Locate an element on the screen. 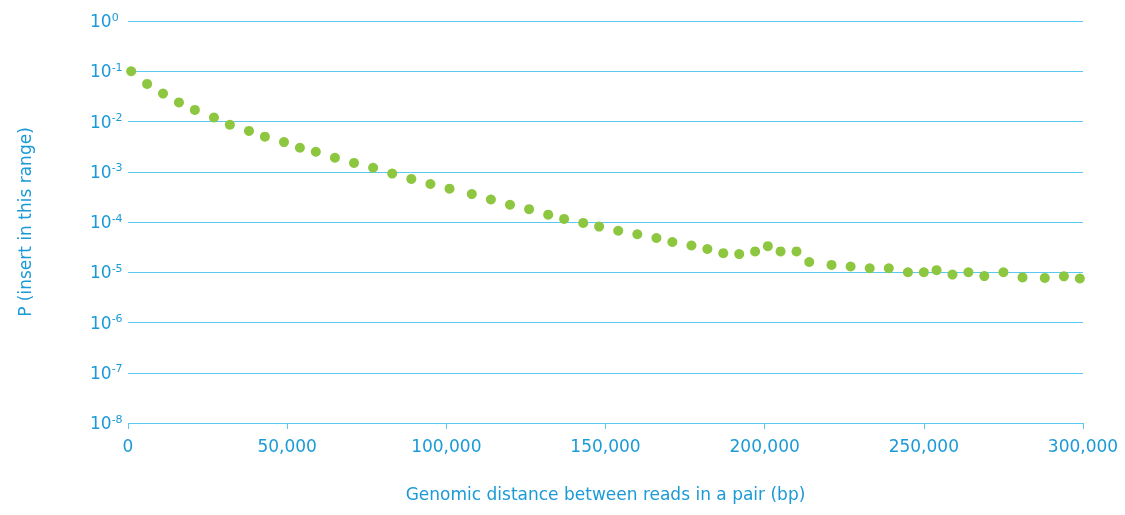 The height and width of the screenshot is (515, 1125). x-tick-label: 200,000 is located at coordinates (764, 445).